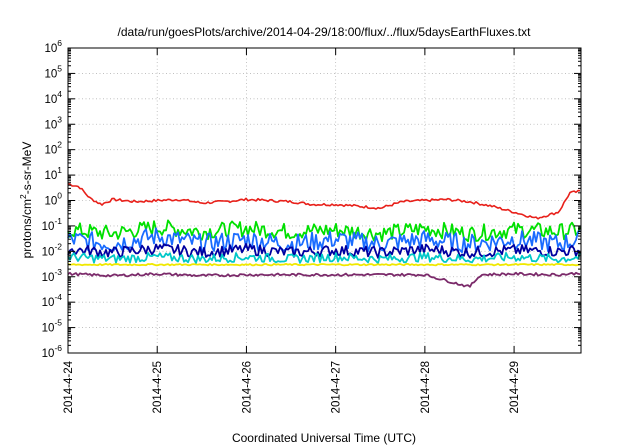  I want to click on y-tick-label: 10⁴, so click(53, 97).